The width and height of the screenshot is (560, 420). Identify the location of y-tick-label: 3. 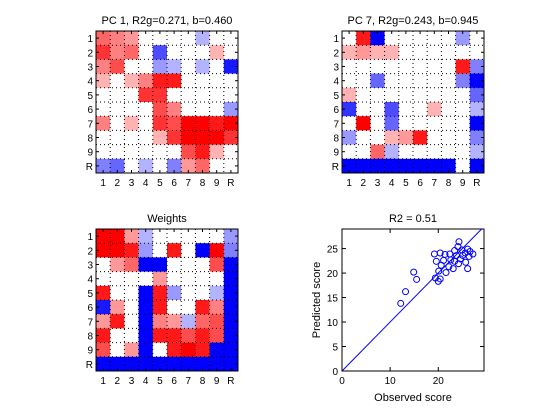
(336, 68).